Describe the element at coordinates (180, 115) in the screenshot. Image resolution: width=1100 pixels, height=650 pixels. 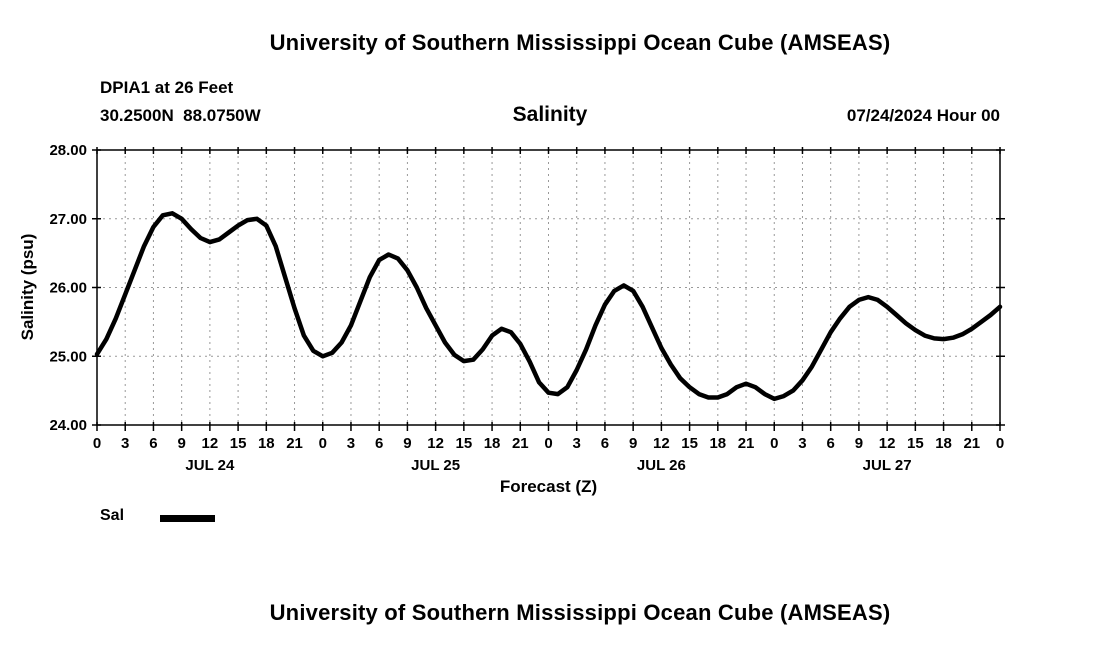
I see `coordinates-label: 30.2500N 88.0750W` at that location.